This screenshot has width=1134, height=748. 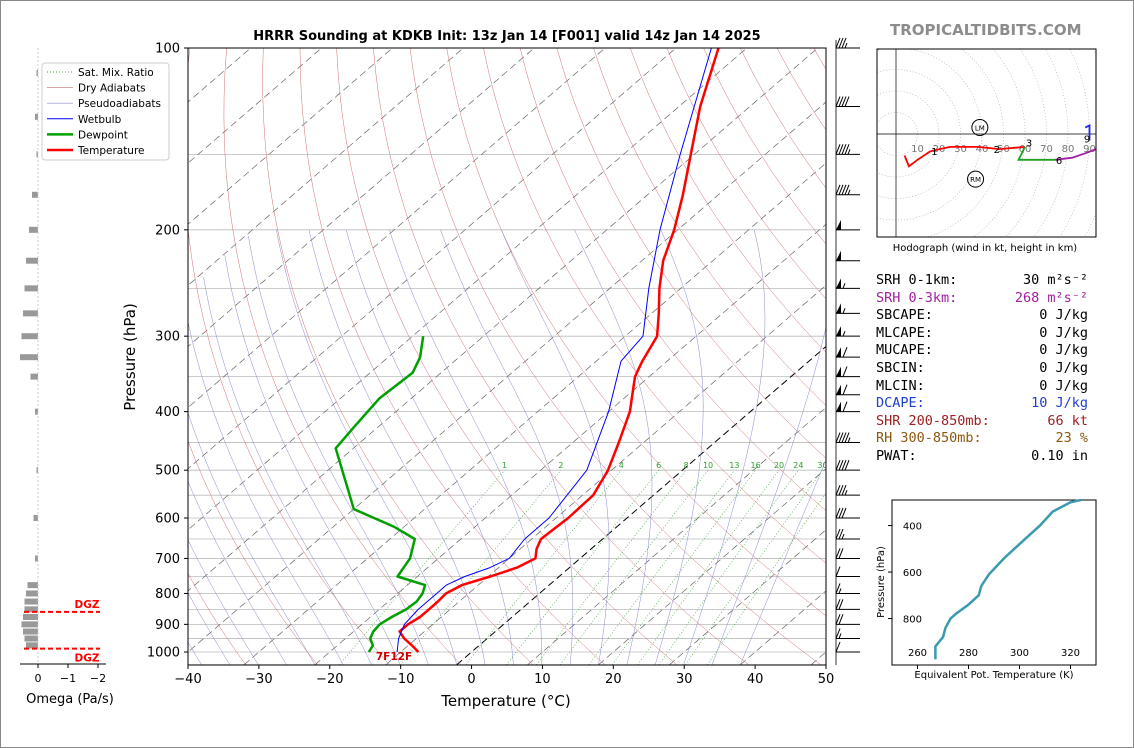 What do you see at coordinates (167, 471) in the screenshot?
I see `y-tick-label: 500` at bounding box center [167, 471].